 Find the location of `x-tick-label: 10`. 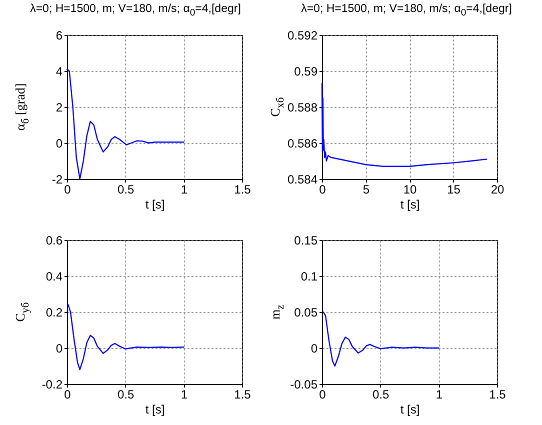

x-tick-label: 10 is located at coordinates (410, 189).